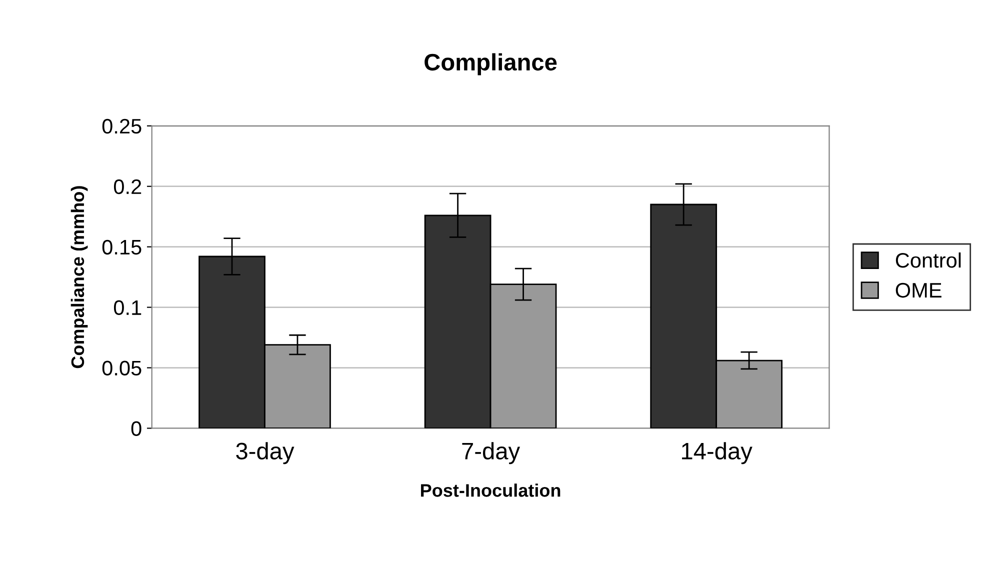  I want to click on x-axis-title: Post-Inoculation, so click(490, 490).